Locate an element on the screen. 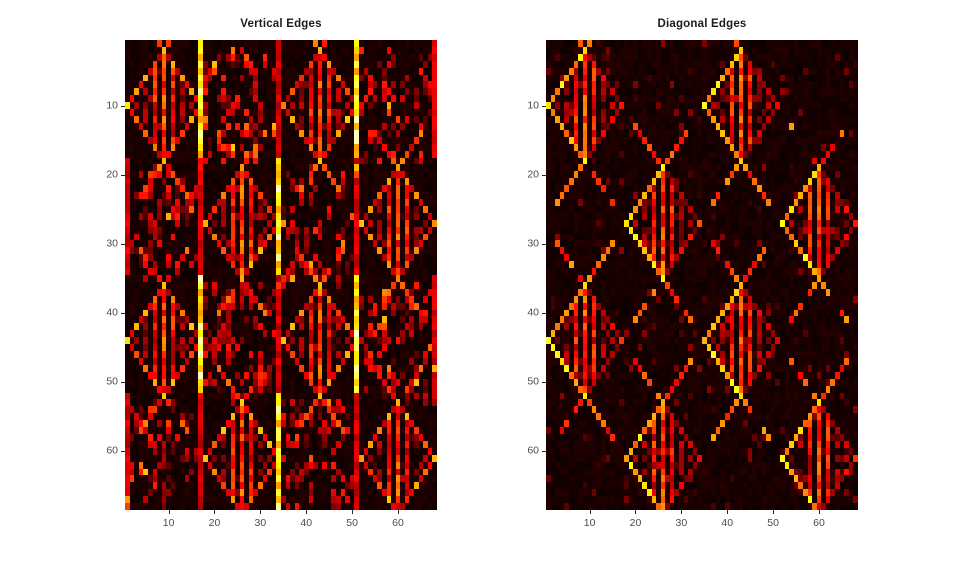  plot-title: Diagonal Edges is located at coordinates (702, 24).